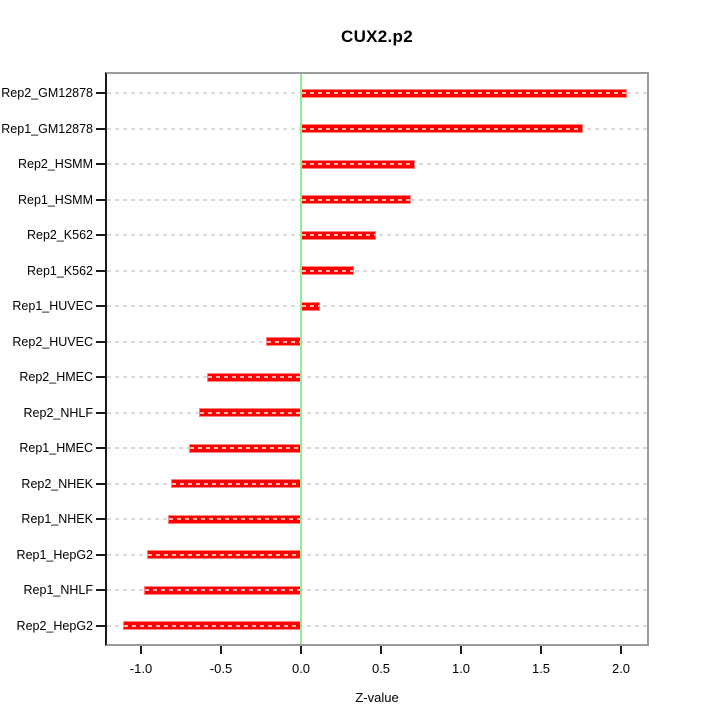  I want to click on y-tick-label: Rep2_K562, so click(59, 235).